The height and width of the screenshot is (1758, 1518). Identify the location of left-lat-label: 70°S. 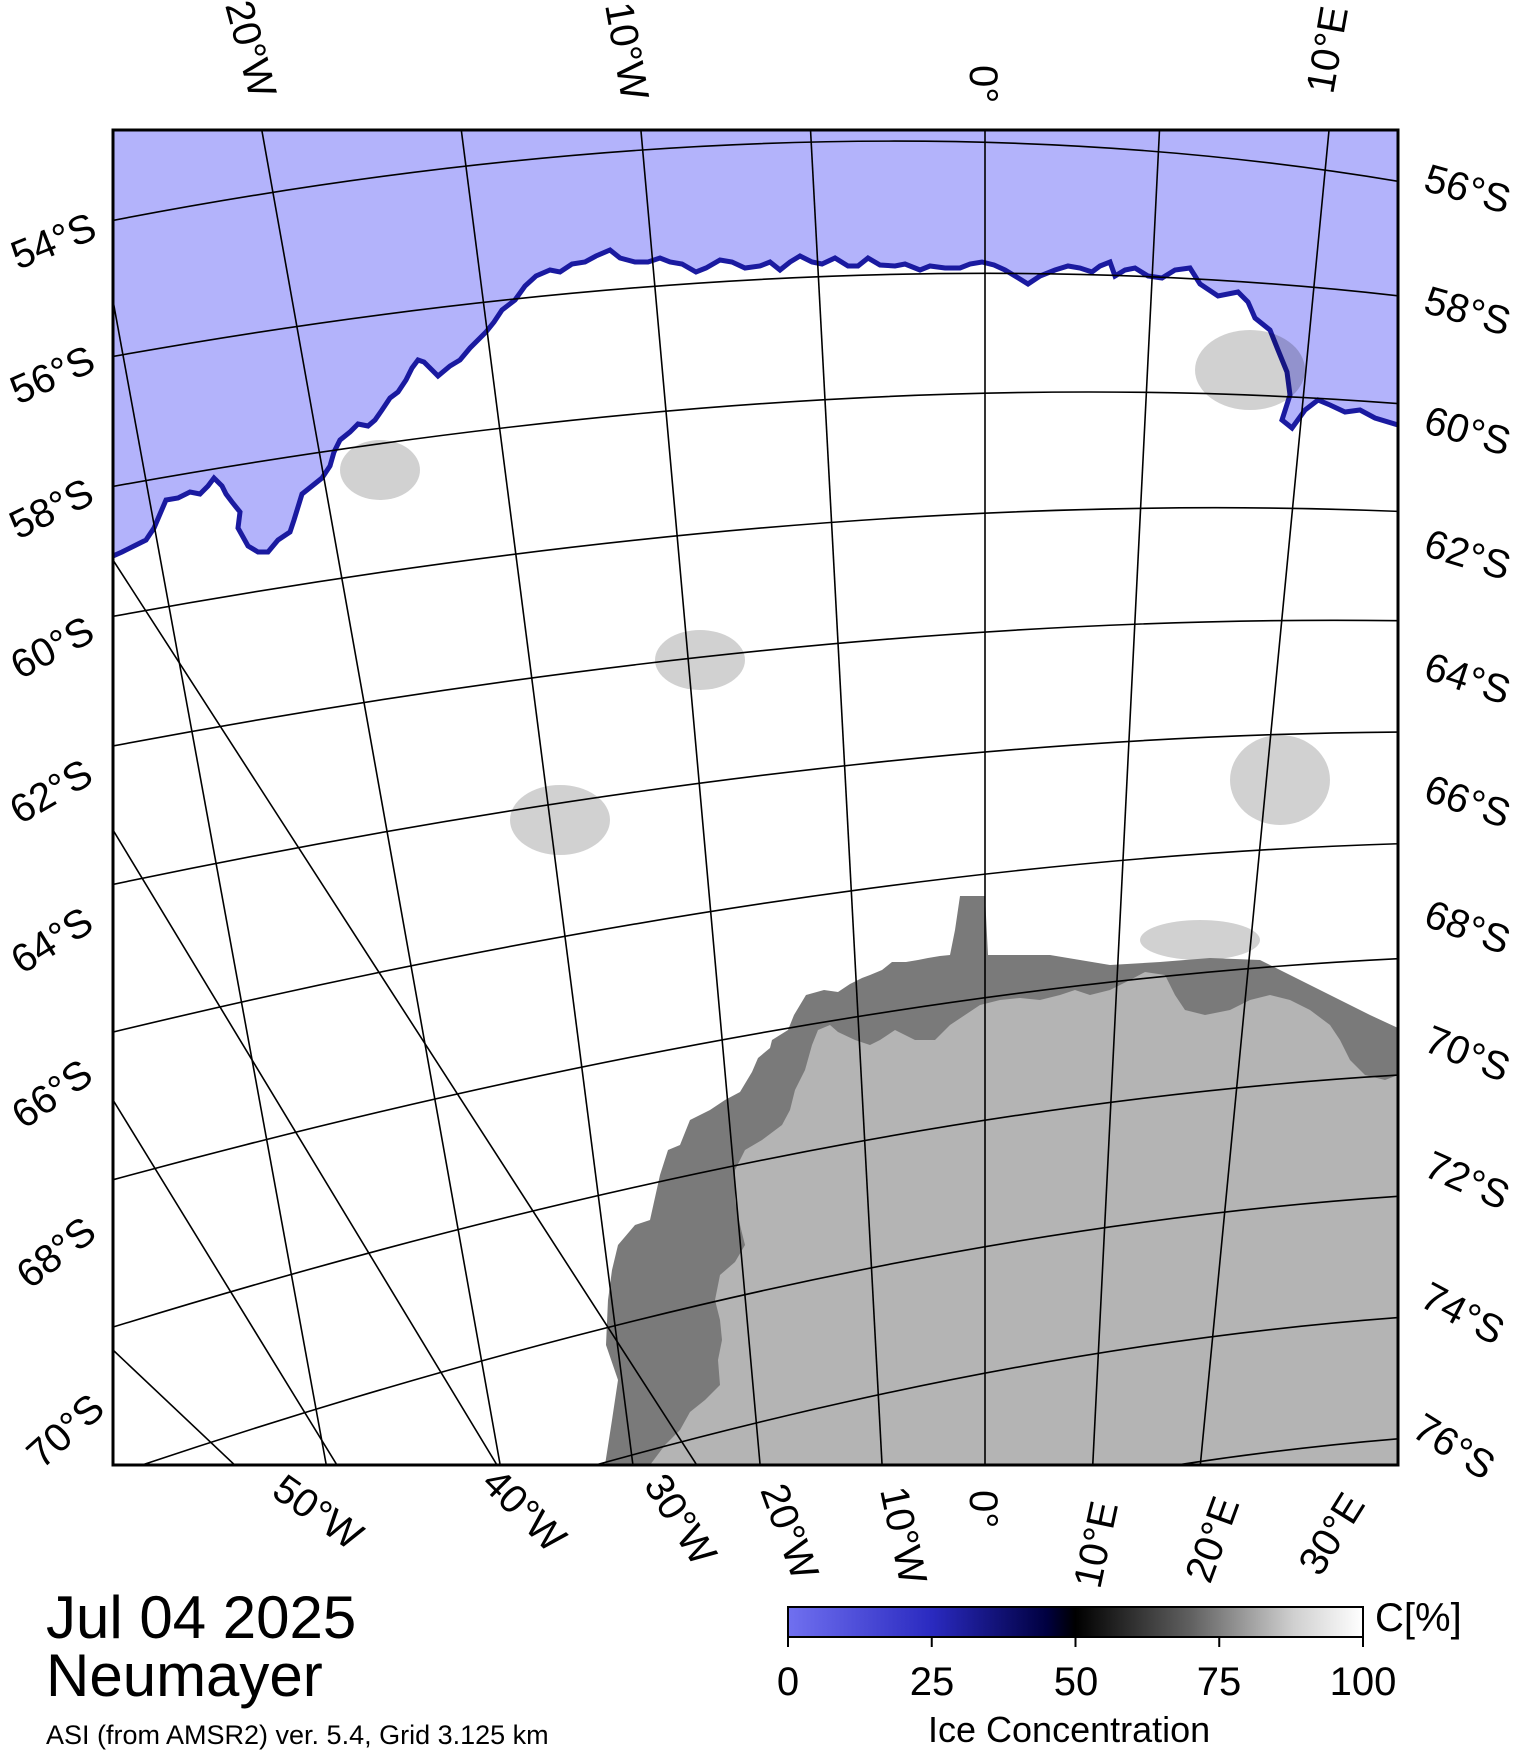
(66, 1431).